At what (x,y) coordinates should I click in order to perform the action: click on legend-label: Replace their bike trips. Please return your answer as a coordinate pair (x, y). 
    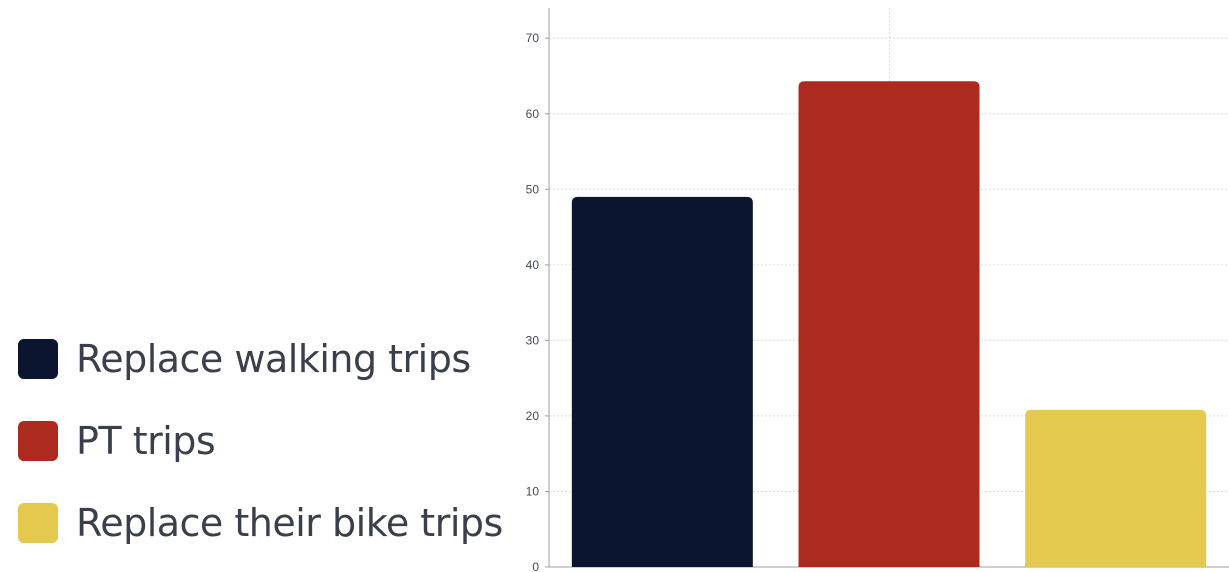
    Looking at the image, I should click on (289, 523).